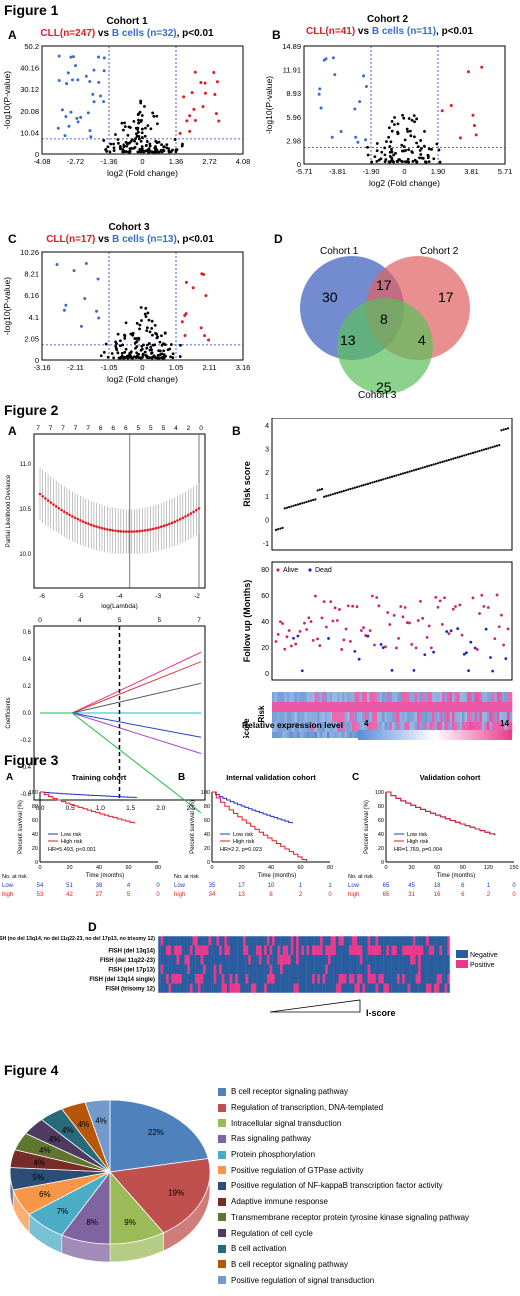 This screenshot has height=1296, width=520. I want to click on coef-top-count: 0, so click(40, 620).